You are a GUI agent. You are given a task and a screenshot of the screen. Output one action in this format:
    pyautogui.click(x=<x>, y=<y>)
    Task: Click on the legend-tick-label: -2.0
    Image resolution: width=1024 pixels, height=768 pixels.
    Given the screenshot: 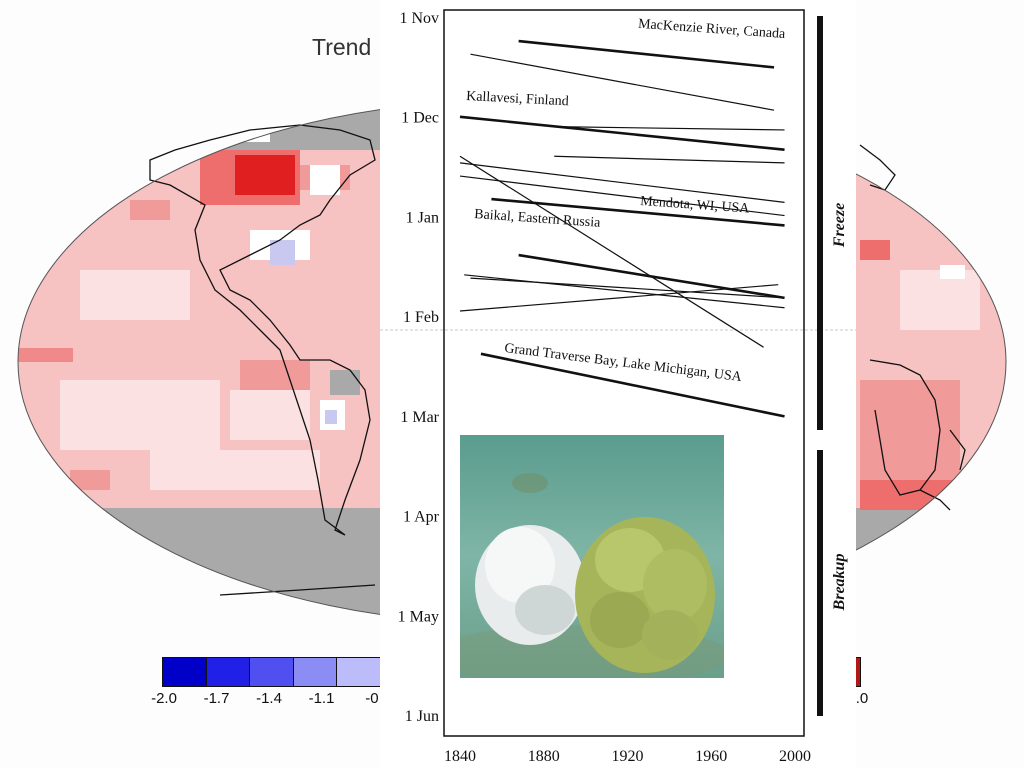 What is the action you would take?
    pyautogui.click(x=164, y=698)
    